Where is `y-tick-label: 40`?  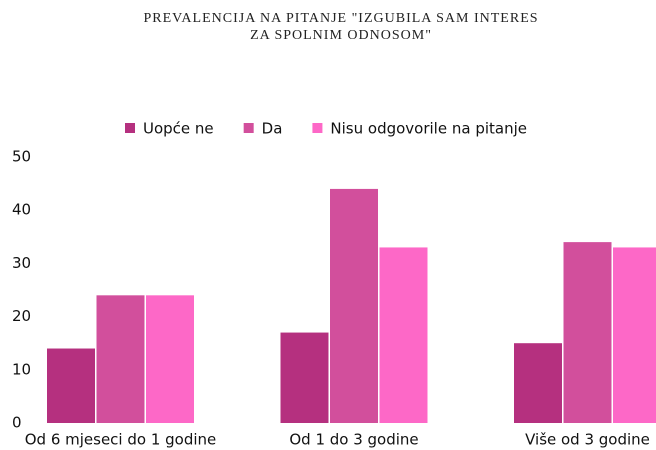
y-tick-label: 40 is located at coordinates (21, 210).